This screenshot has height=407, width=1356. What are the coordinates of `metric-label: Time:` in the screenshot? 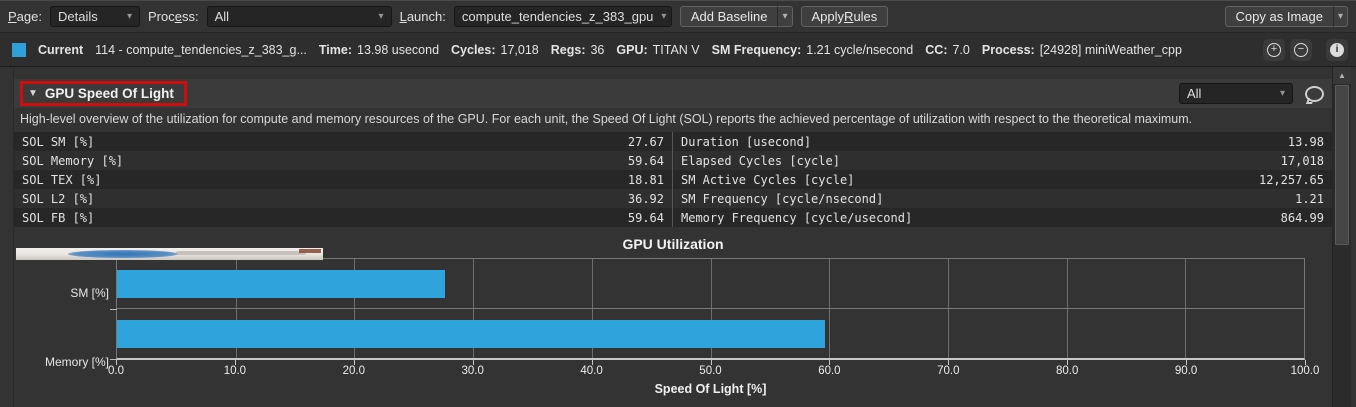 It's located at (335, 49).